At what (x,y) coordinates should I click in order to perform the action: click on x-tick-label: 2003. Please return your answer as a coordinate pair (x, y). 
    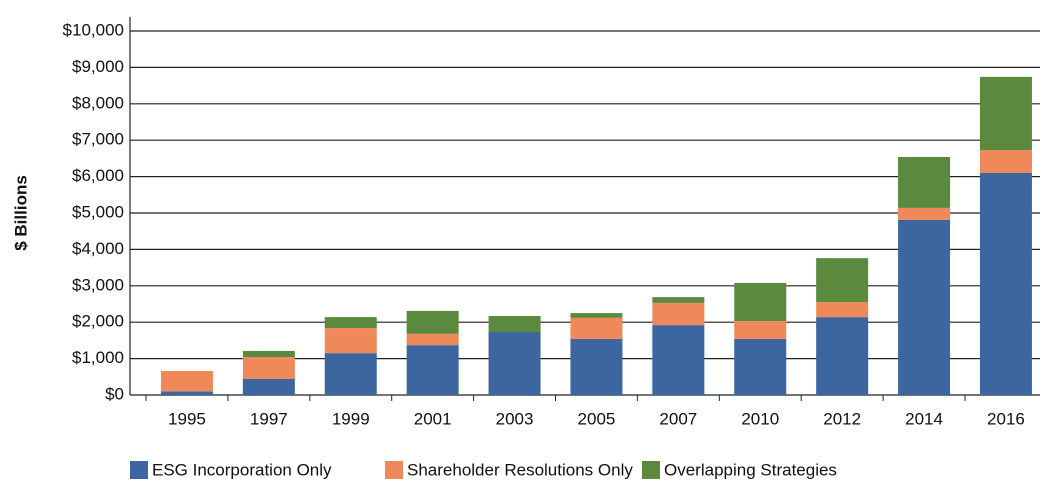
    Looking at the image, I should click on (515, 418).